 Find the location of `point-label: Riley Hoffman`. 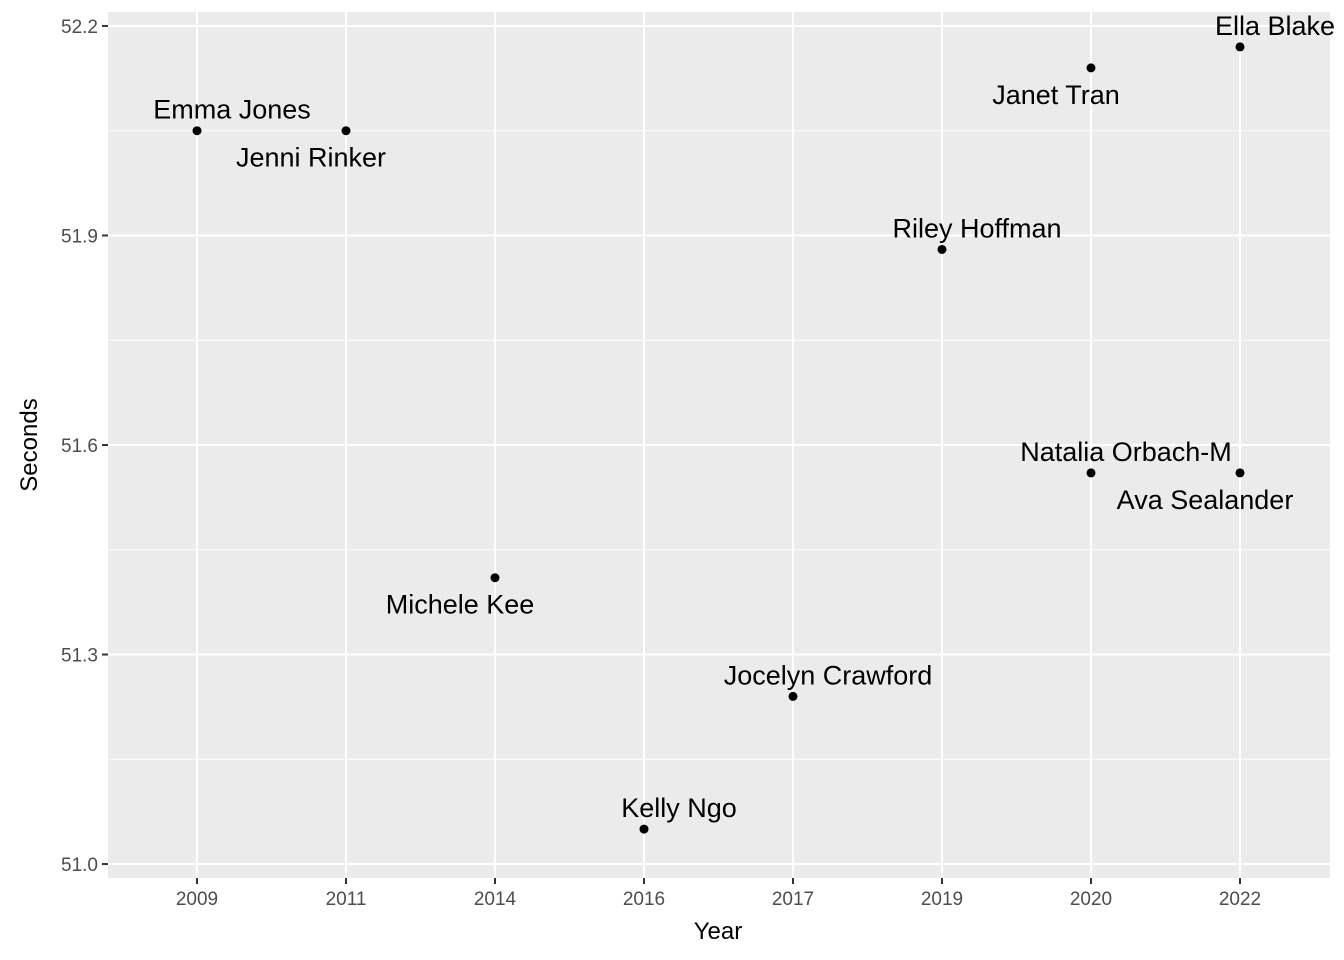

point-label: Riley Hoffman is located at coordinates (976, 228).